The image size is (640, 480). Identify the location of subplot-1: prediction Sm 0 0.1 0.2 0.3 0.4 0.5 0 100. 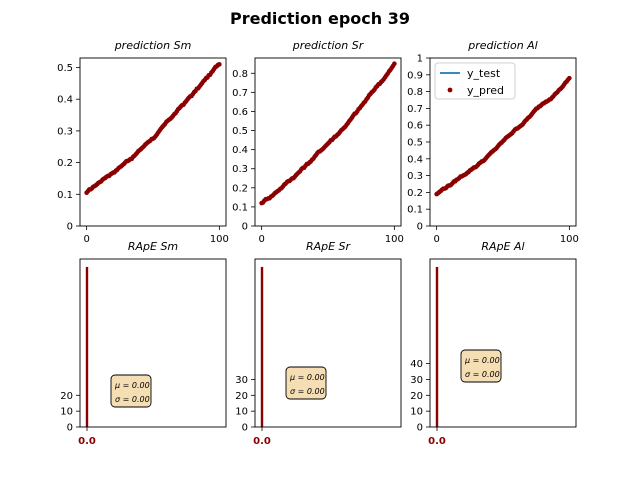
(143, 142).